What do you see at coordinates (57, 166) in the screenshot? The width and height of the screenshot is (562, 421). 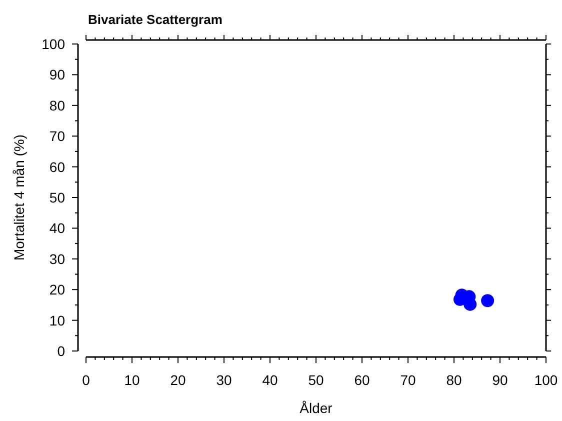 I see `y-tick-label: 60` at bounding box center [57, 166].